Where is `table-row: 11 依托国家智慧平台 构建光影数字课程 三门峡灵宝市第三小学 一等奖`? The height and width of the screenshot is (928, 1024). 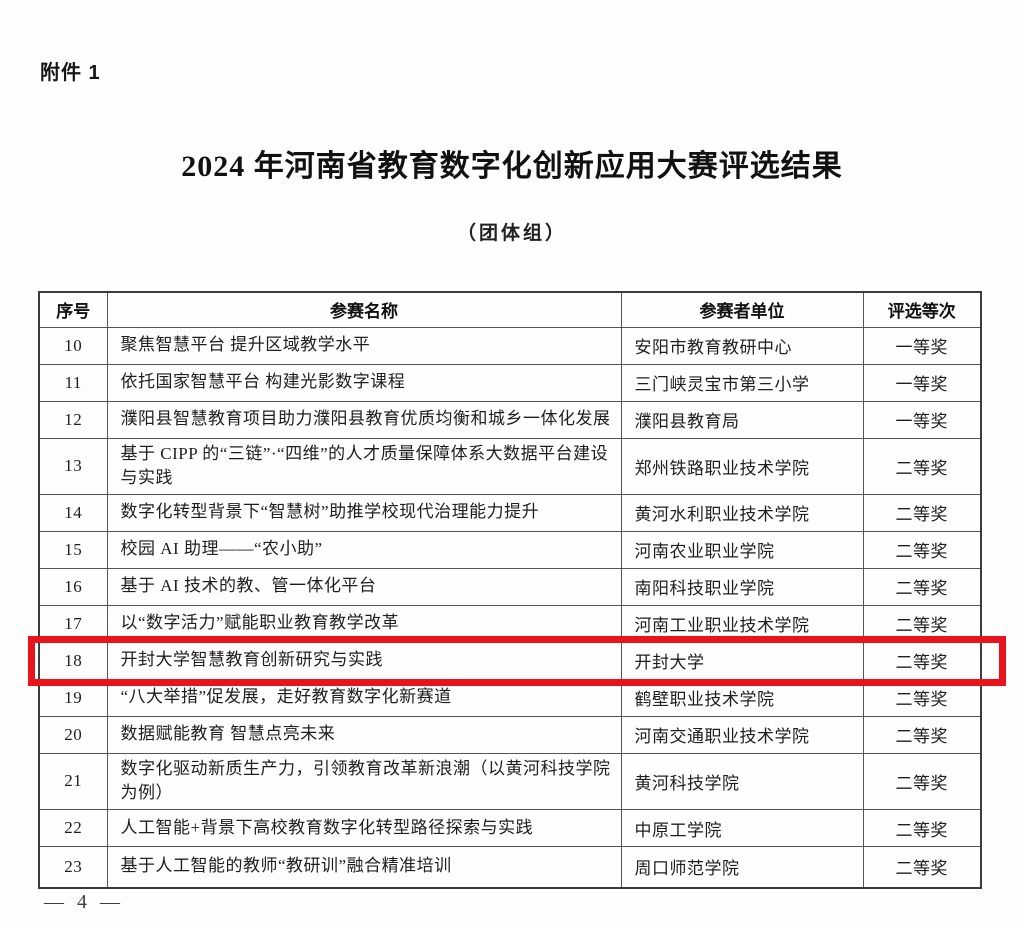
table-row: 11 依托国家智慧平台 构建光影数字课程 三门峡灵宝市第三小学 一等奖 is located at coordinates (510, 382).